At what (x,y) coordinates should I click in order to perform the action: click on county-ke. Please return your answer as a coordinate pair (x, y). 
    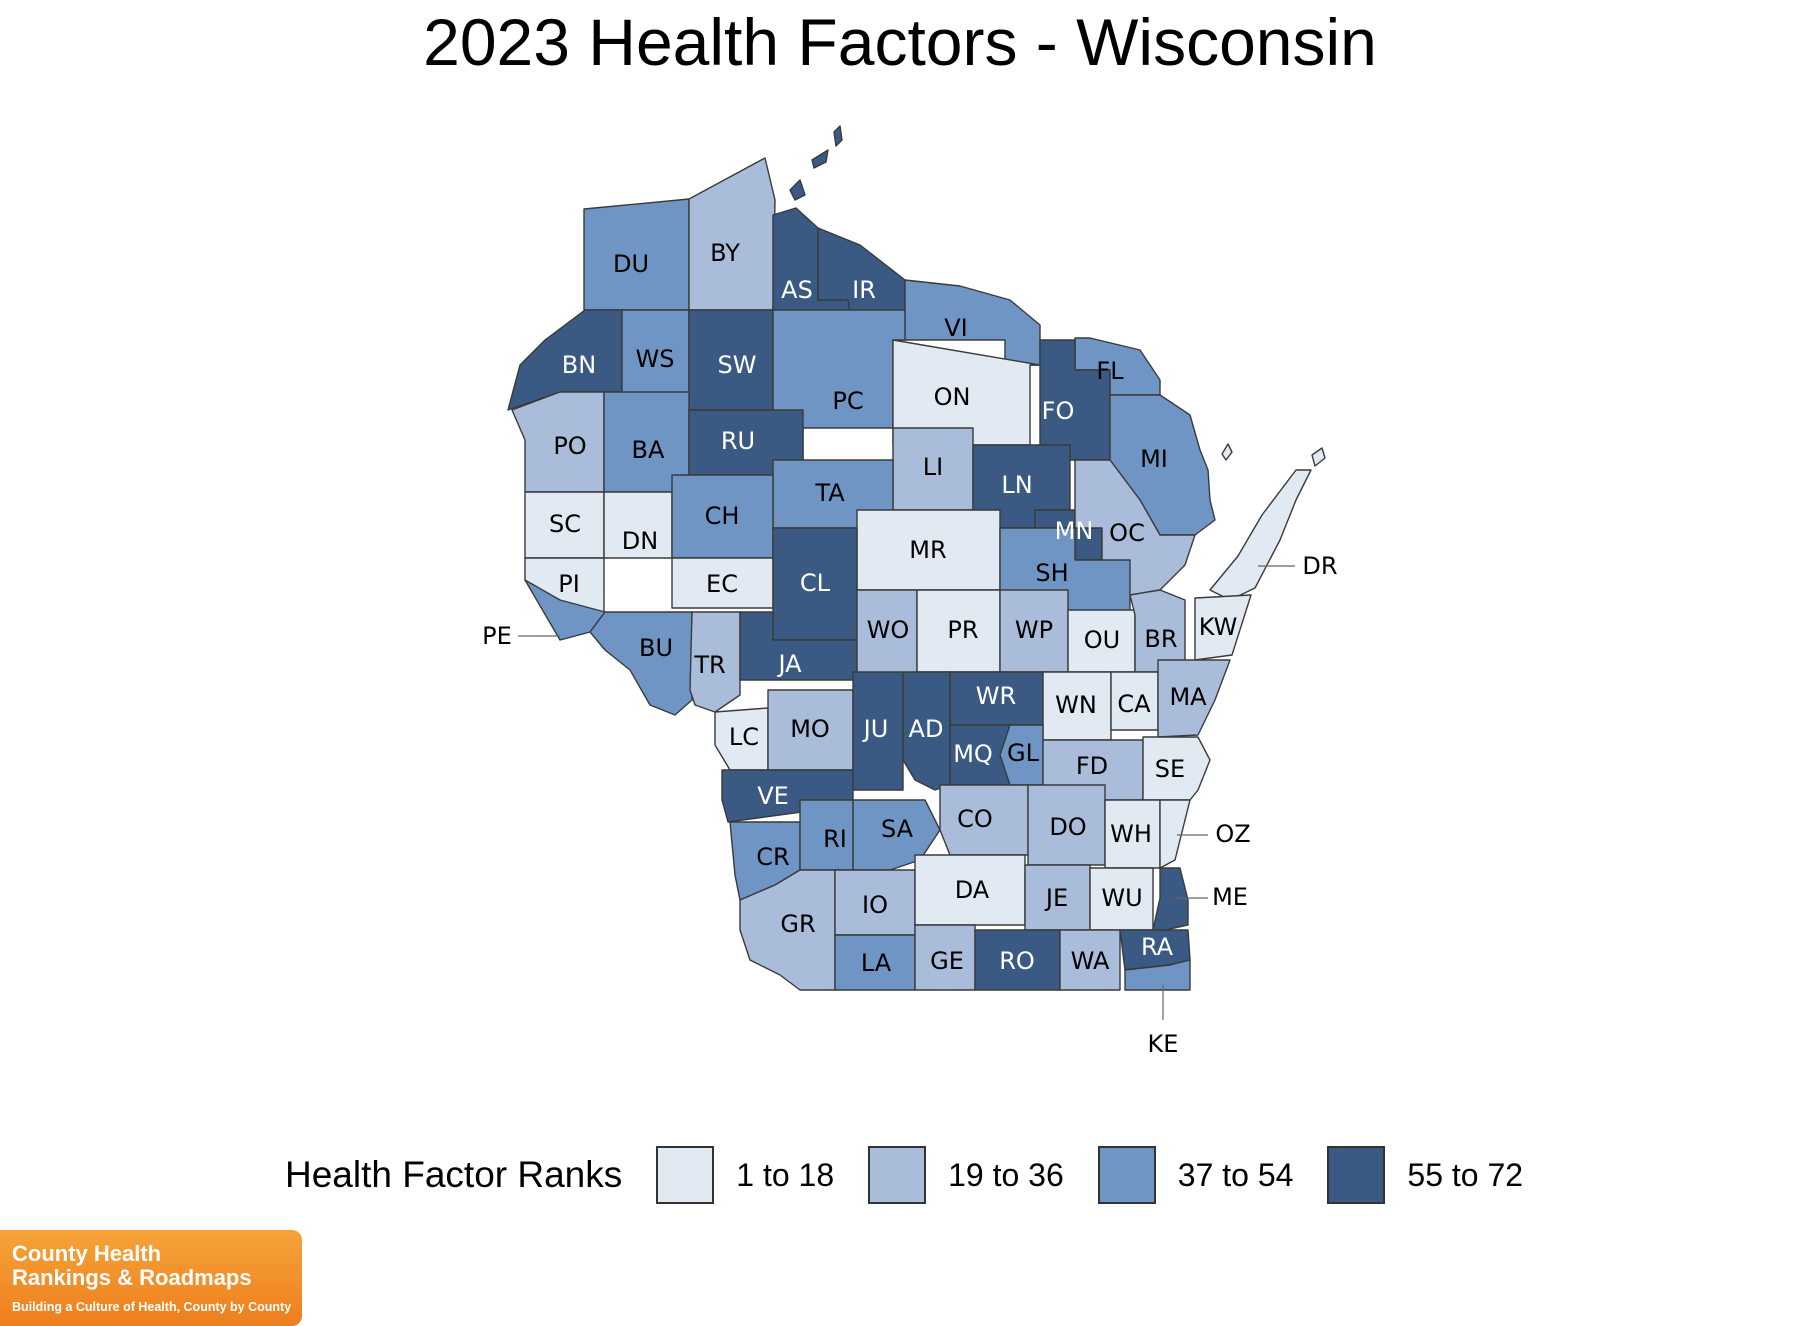
    Looking at the image, I should click on (1157, 975).